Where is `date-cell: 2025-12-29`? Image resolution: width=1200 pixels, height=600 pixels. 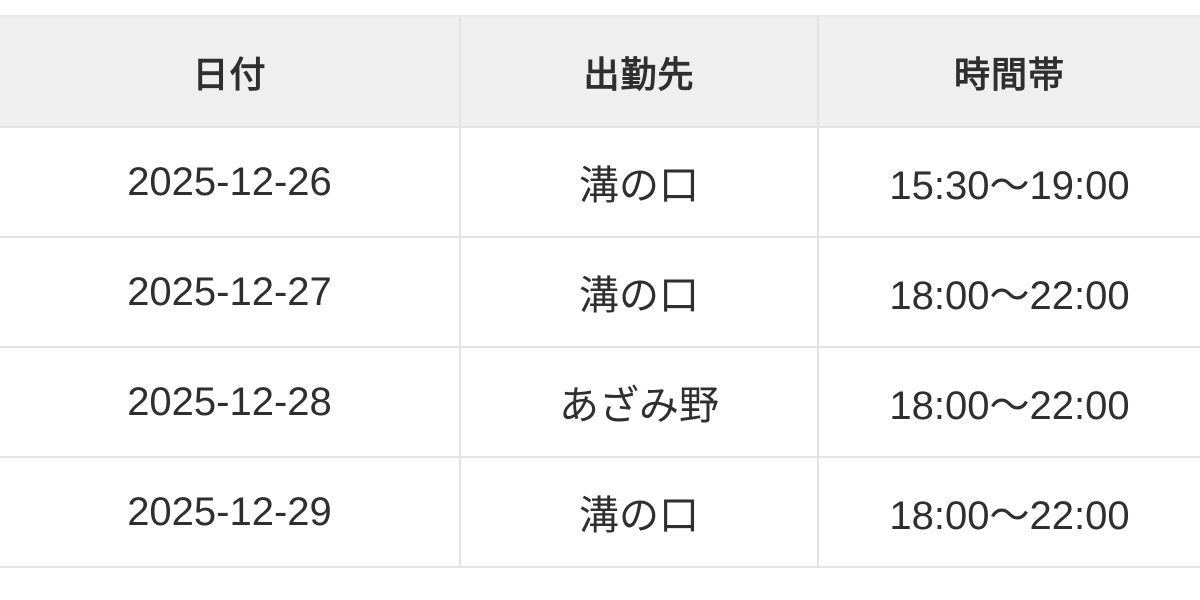 date-cell: 2025-12-29 is located at coordinates (230, 512).